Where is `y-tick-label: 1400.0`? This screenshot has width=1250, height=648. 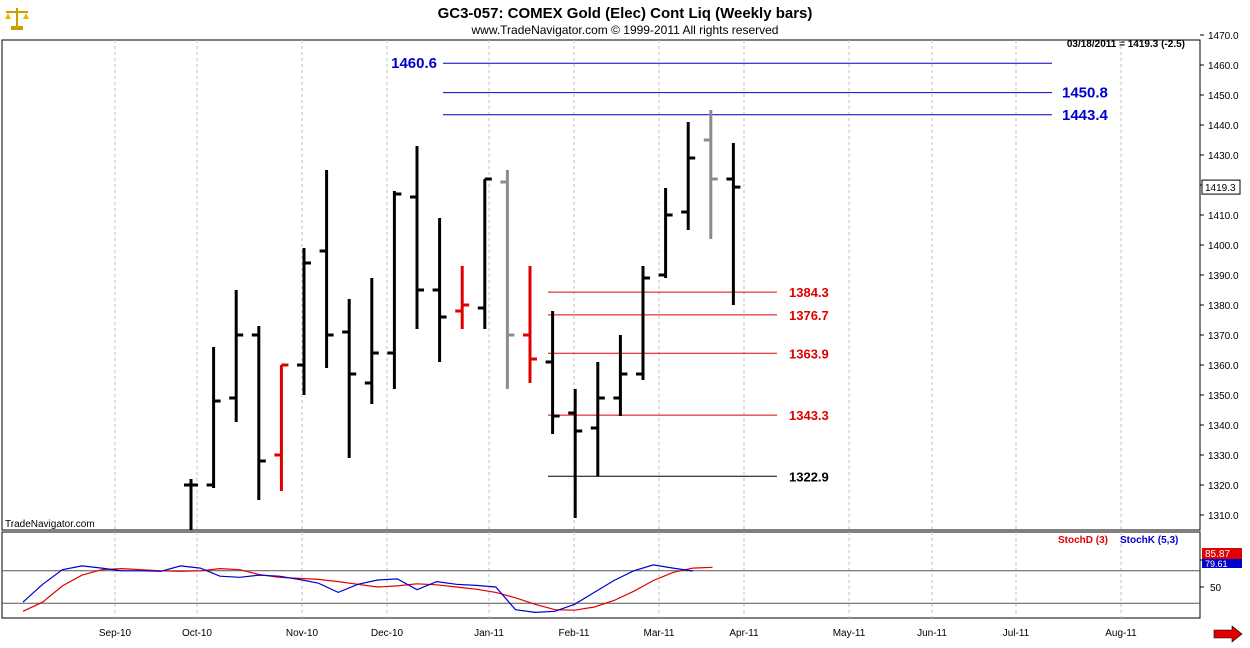 y-tick-label: 1400.0 is located at coordinates (1223, 246).